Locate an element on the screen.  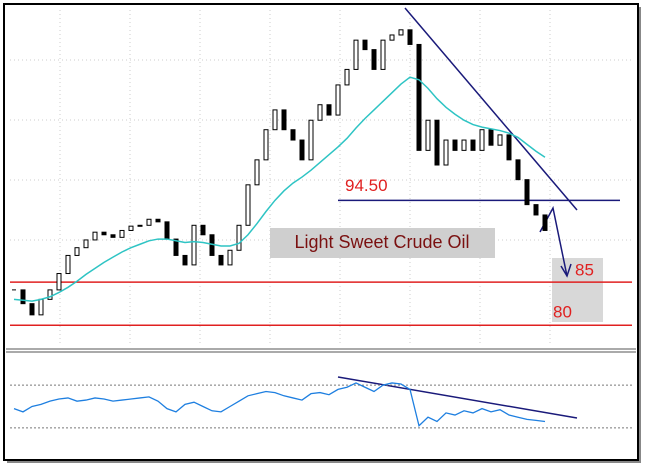
target-box is located at coordinates (577, 290).